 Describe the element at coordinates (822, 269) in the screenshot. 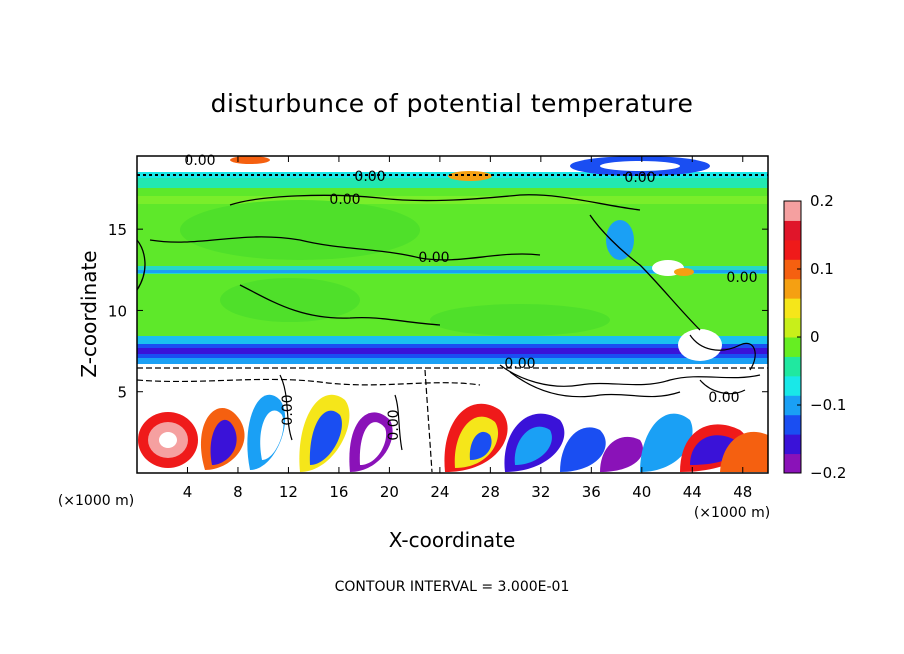

I see `colorbar-tick-label: 0.1` at that location.